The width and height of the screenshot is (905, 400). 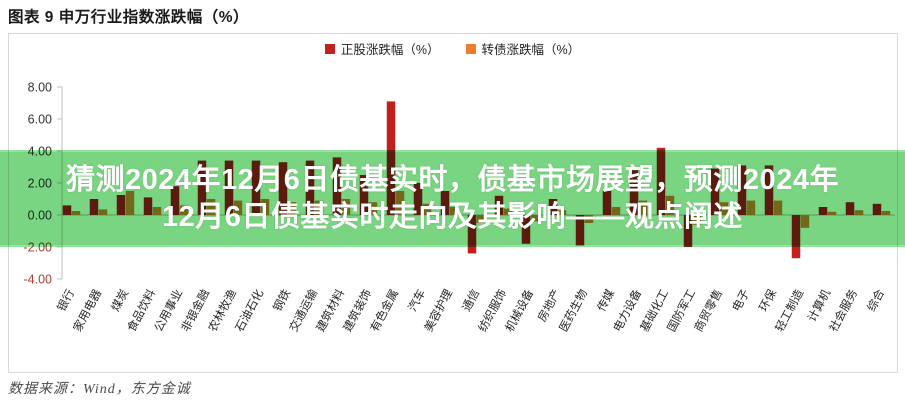 What do you see at coordinates (741, 300) in the screenshot?
I see `x-category-label: 电子` at bounding box center [741, 300].